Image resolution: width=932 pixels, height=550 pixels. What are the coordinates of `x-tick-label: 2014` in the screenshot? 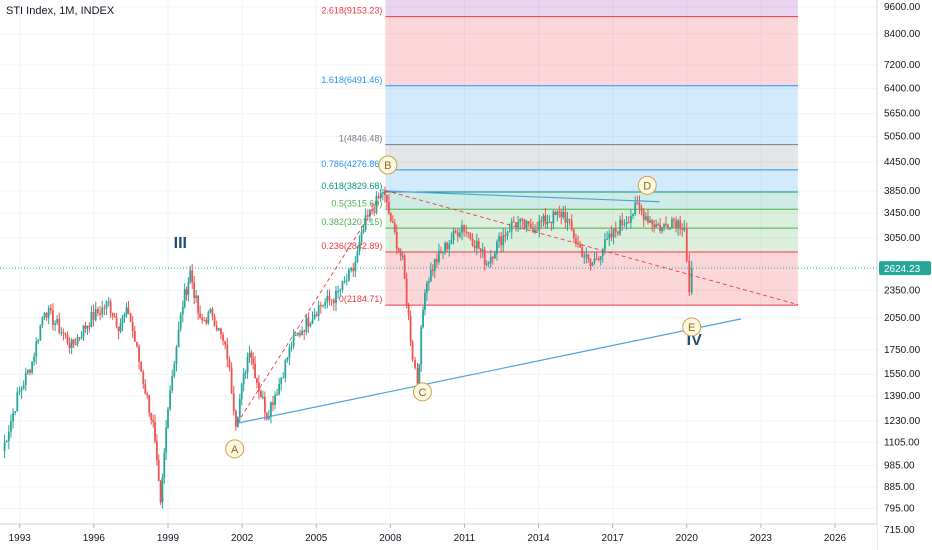 It's located at (538, 538).